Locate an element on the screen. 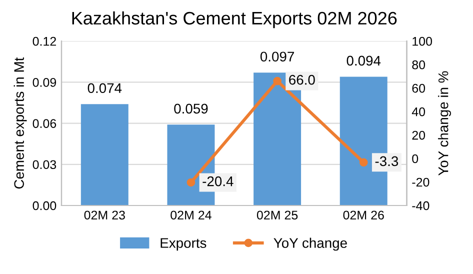 This screenshot has height=274, width=473. chart-title: Kazakhstan's Cement Exports 02M 2026 is located at coordinates (234, 19).